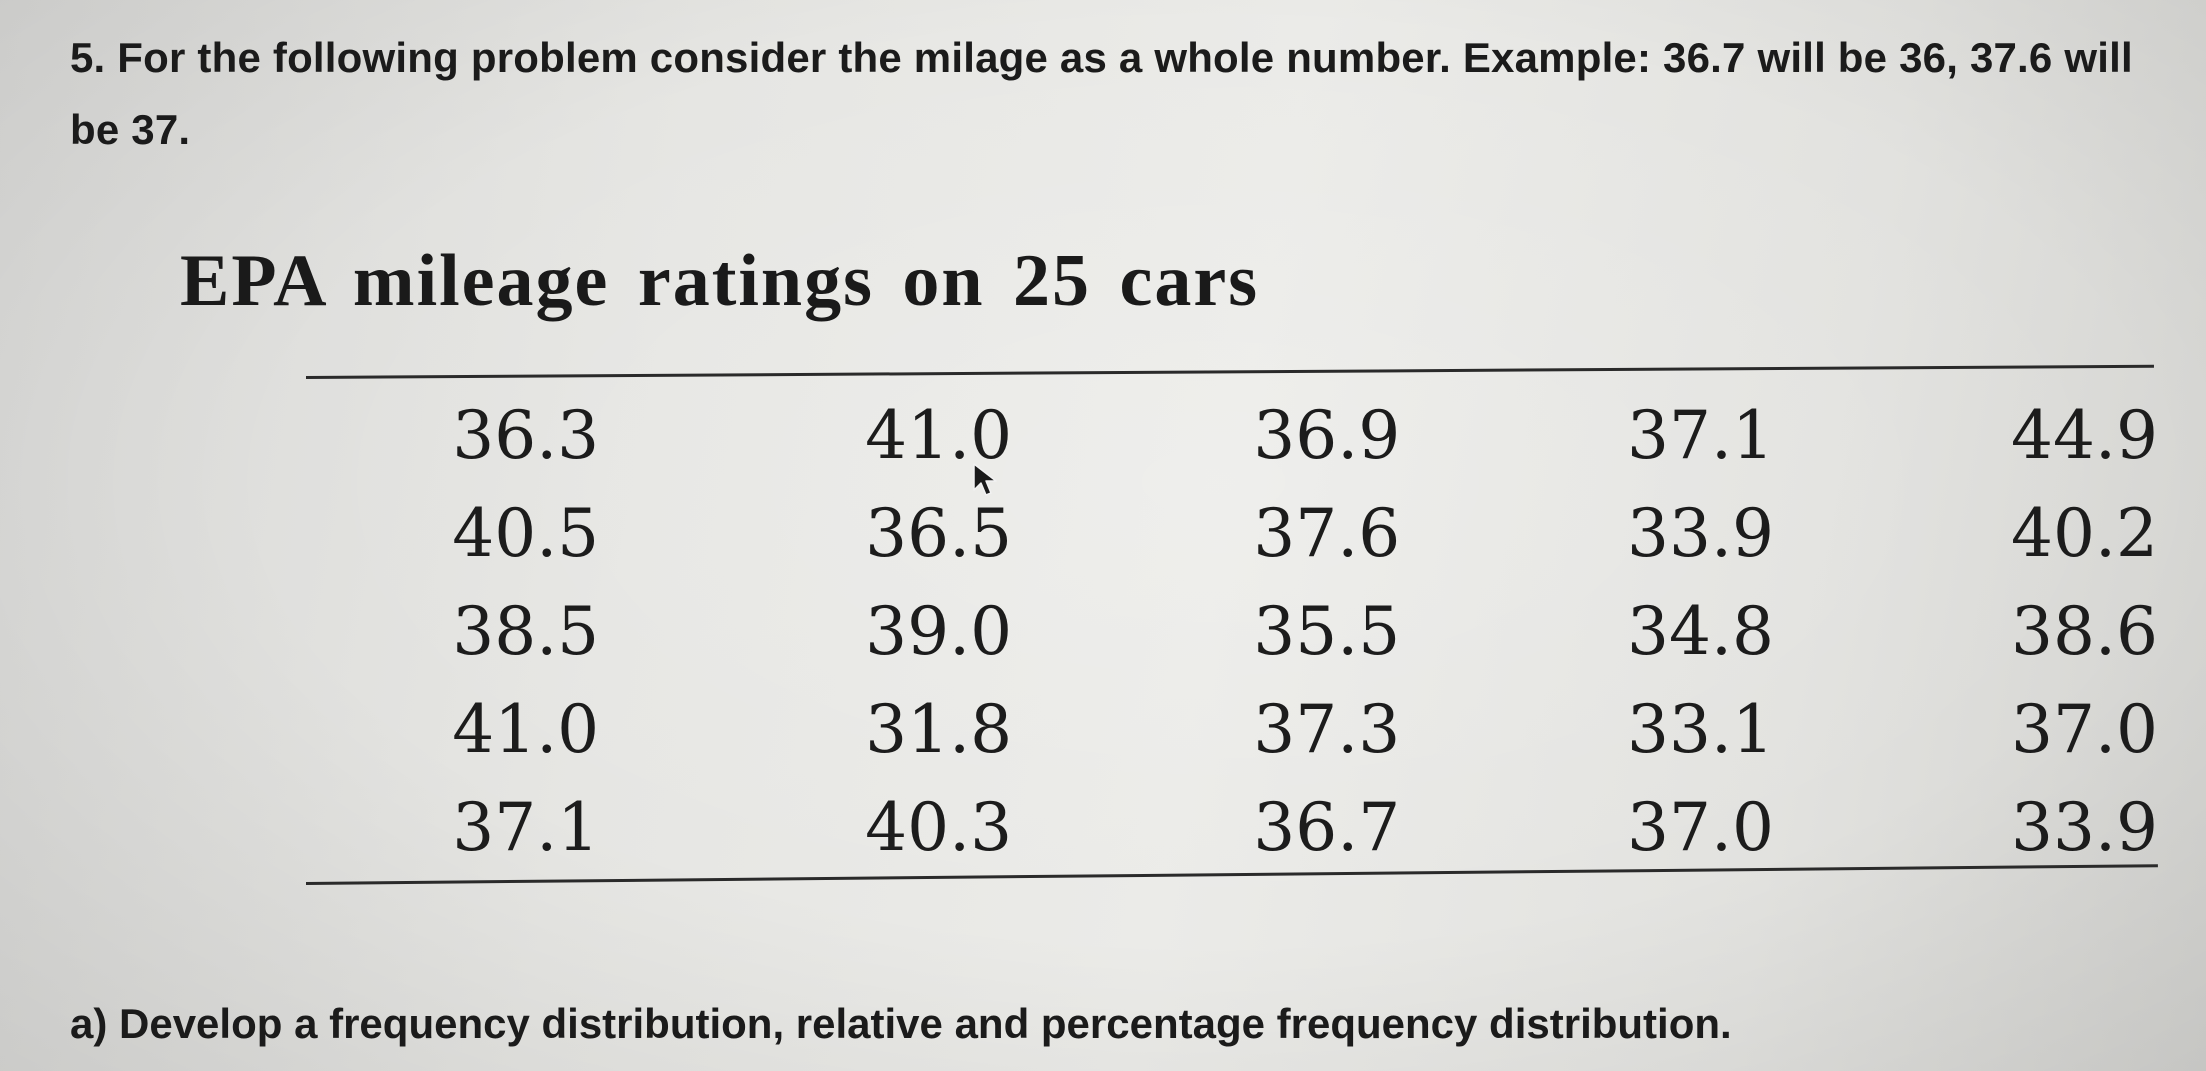 The height and width of the screenshot is (1071, 2206). I want to click on table-cell: 40.2, so click(2084, 533).